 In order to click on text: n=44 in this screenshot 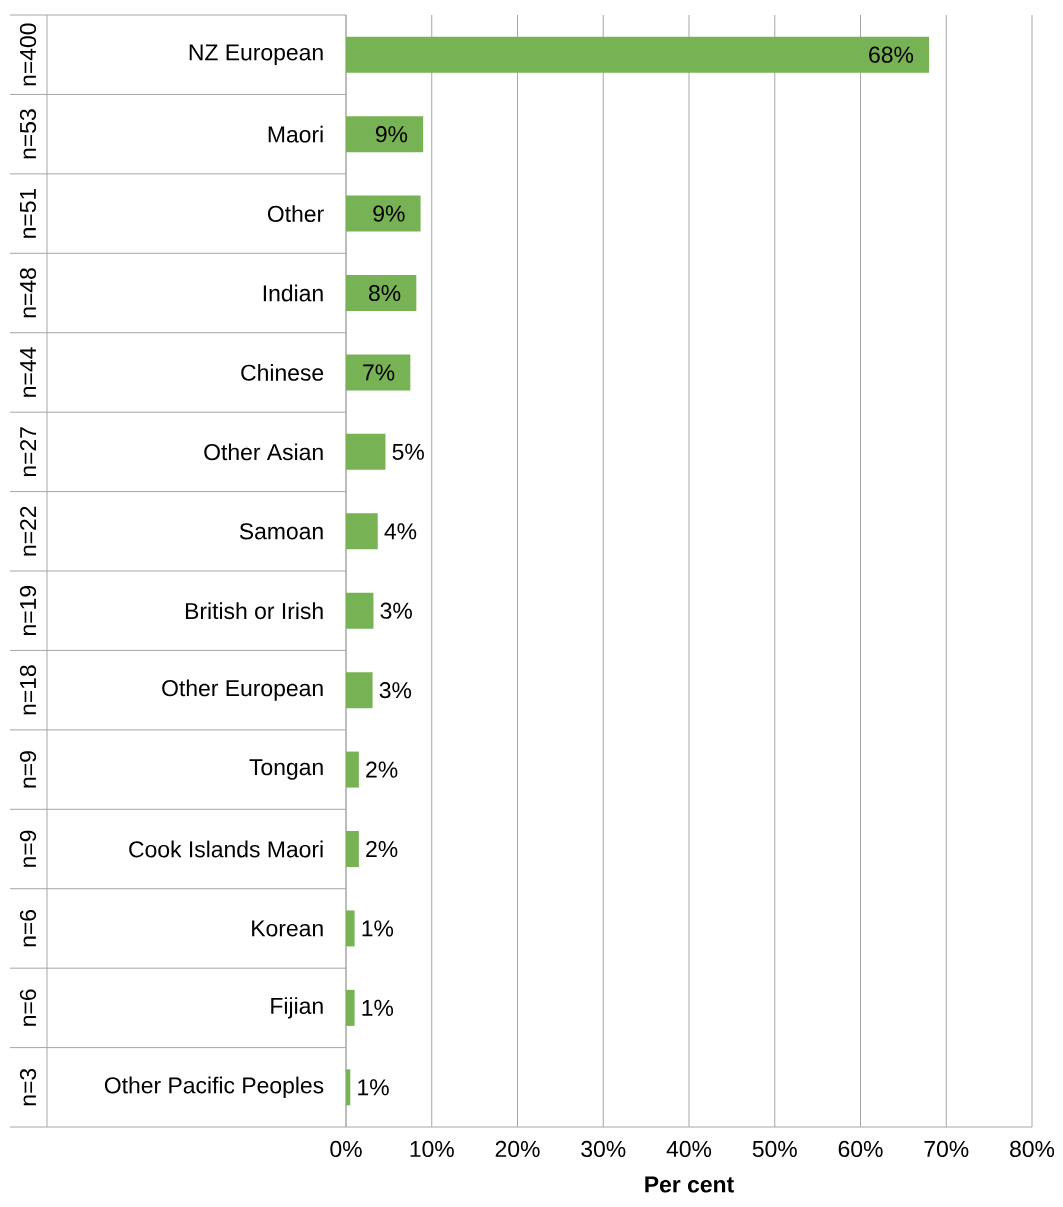, I will do `click(28, 372)`.